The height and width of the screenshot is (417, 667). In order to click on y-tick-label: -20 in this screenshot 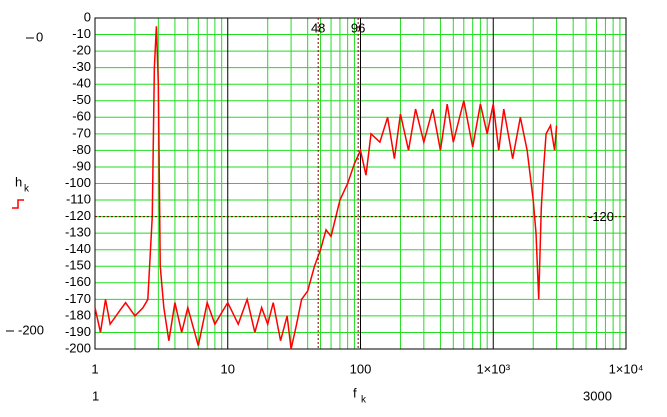, I will do `click(81, 50)`.